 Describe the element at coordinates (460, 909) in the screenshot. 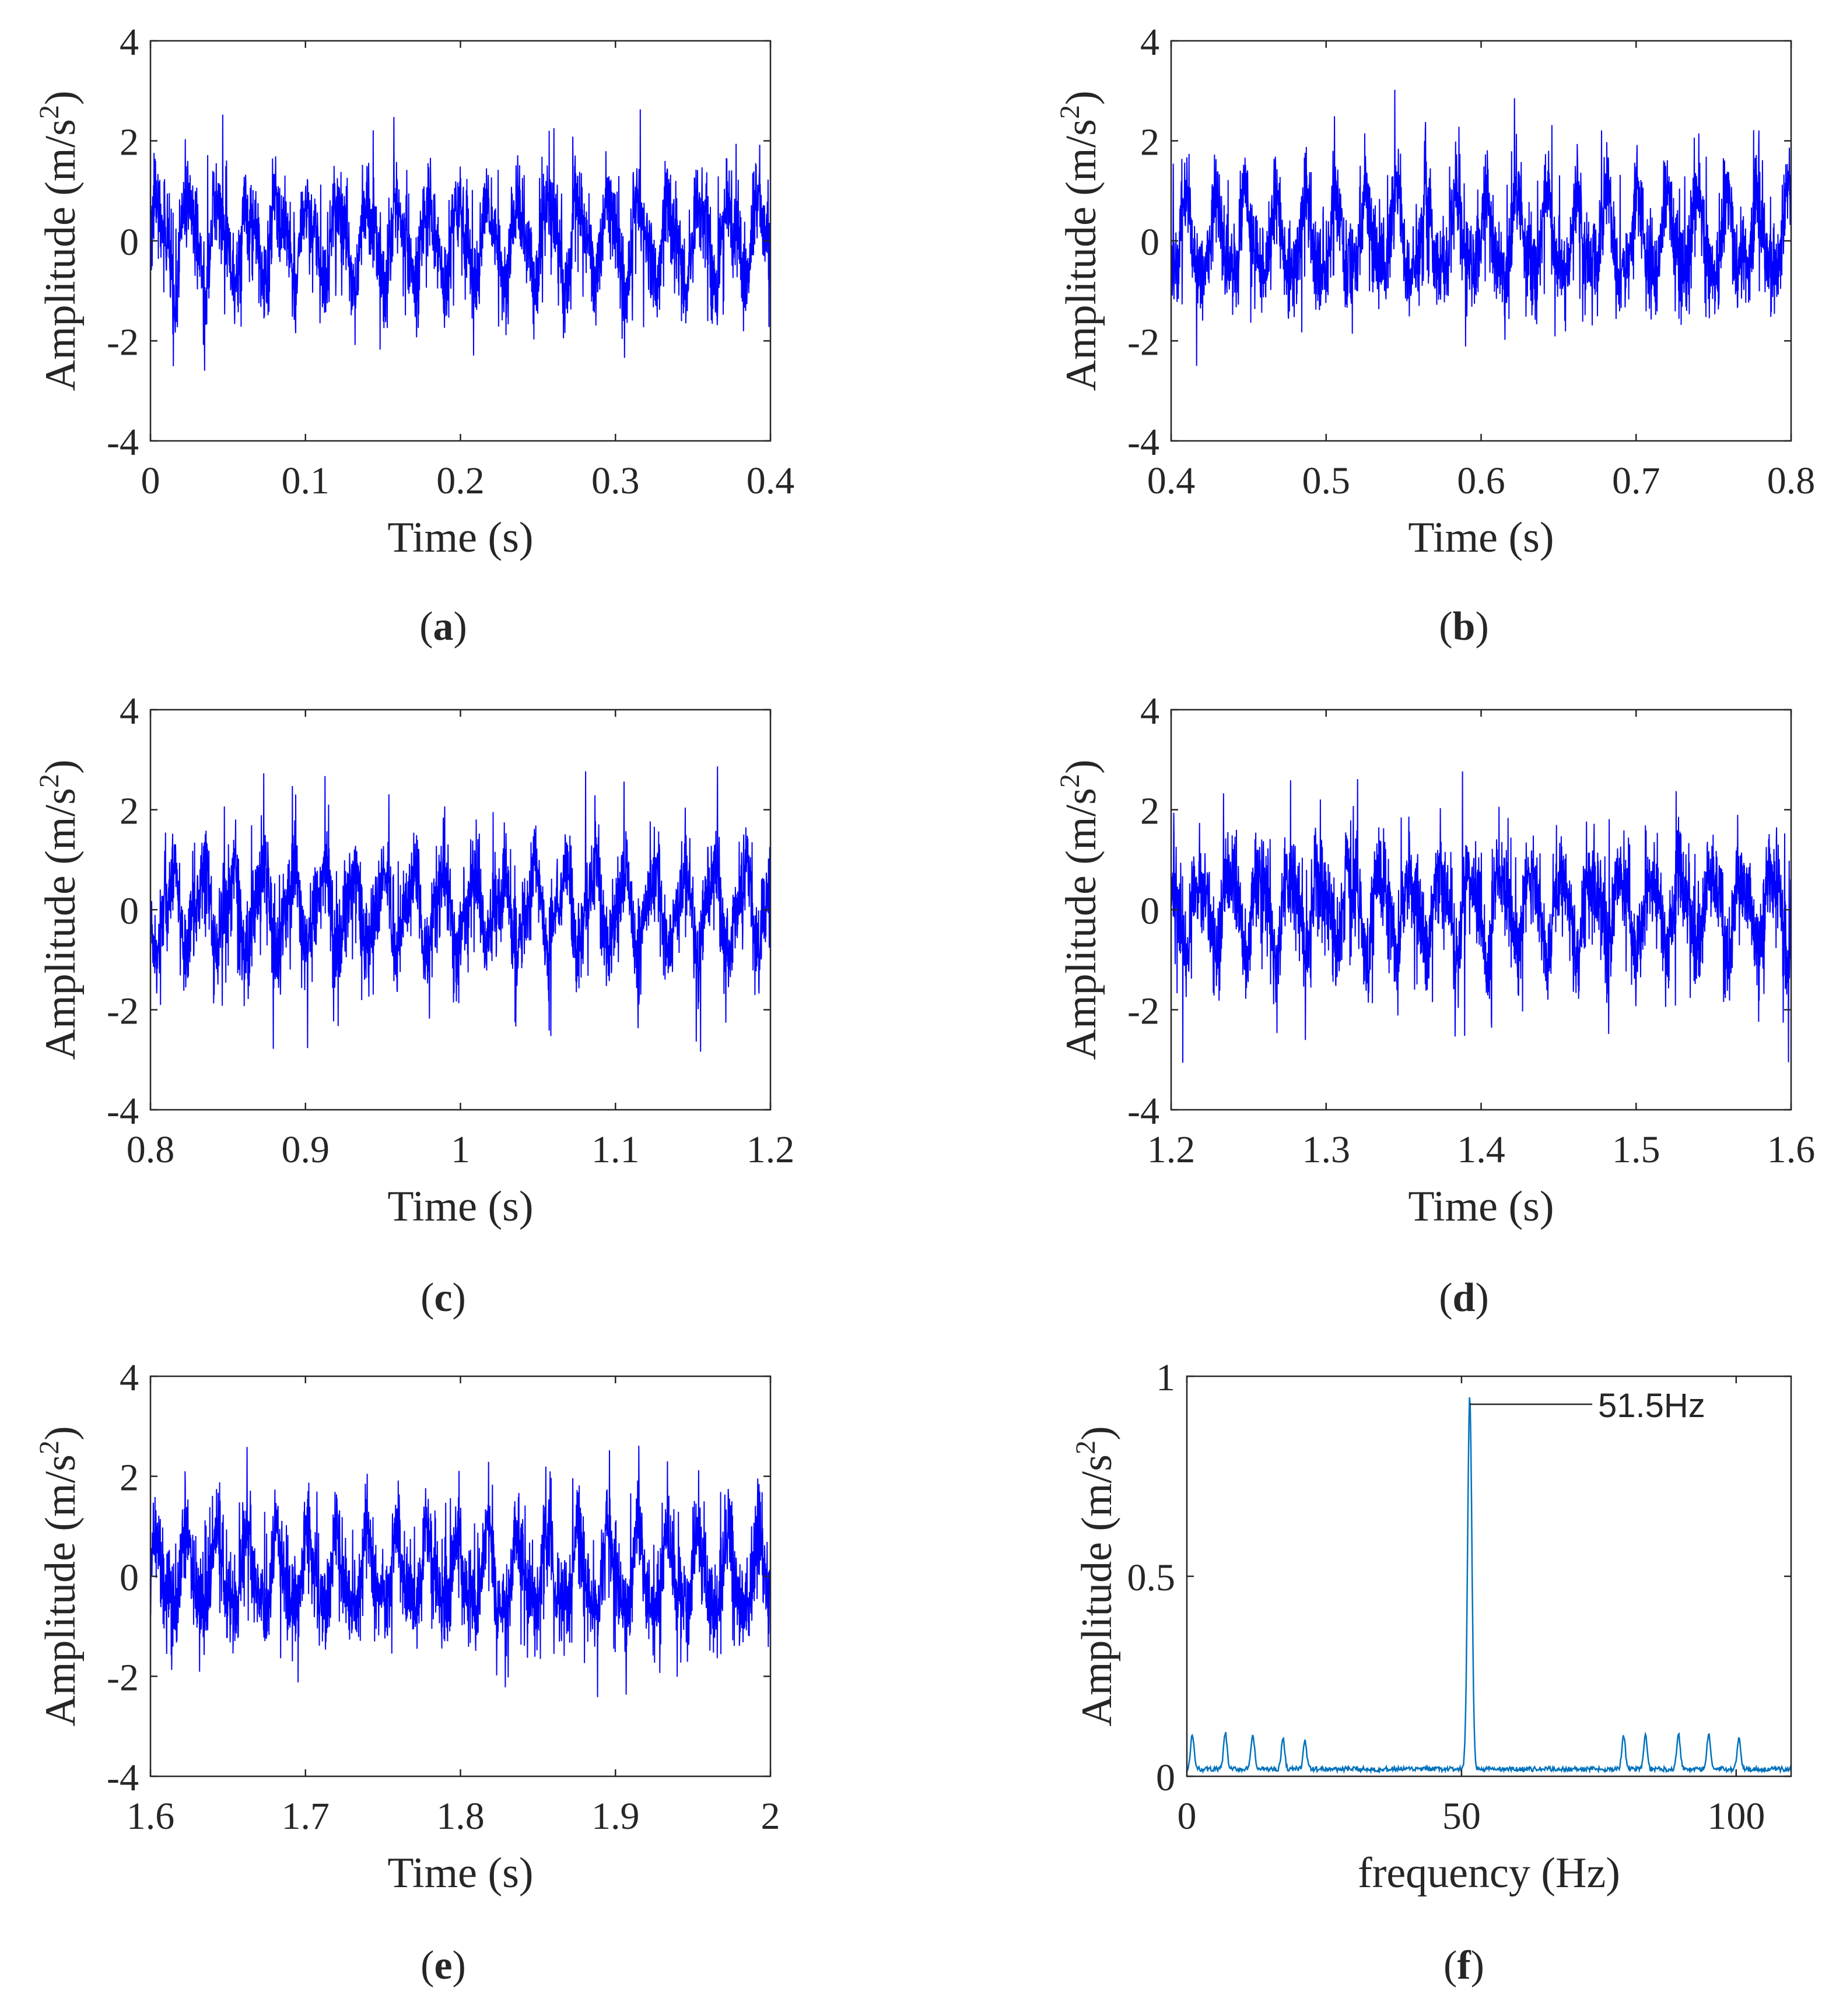

I see `signal-trace-c` at that location.